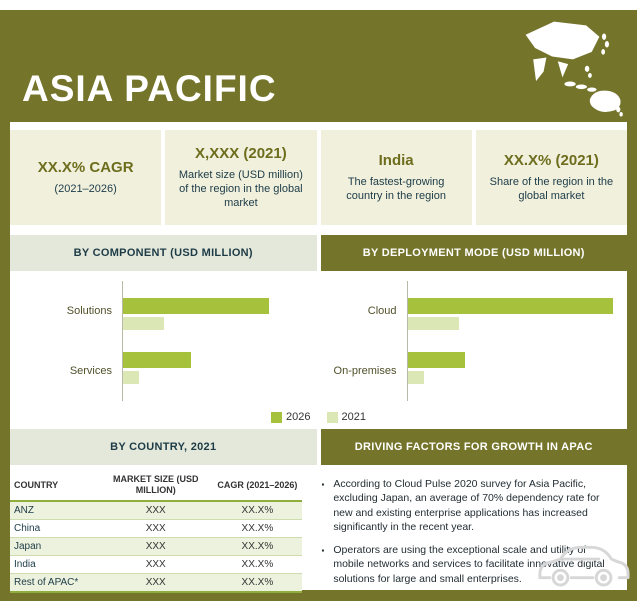  Describe the element at coordinates (196, 368) in the screenshot. I see `bar-group-services` at that location.